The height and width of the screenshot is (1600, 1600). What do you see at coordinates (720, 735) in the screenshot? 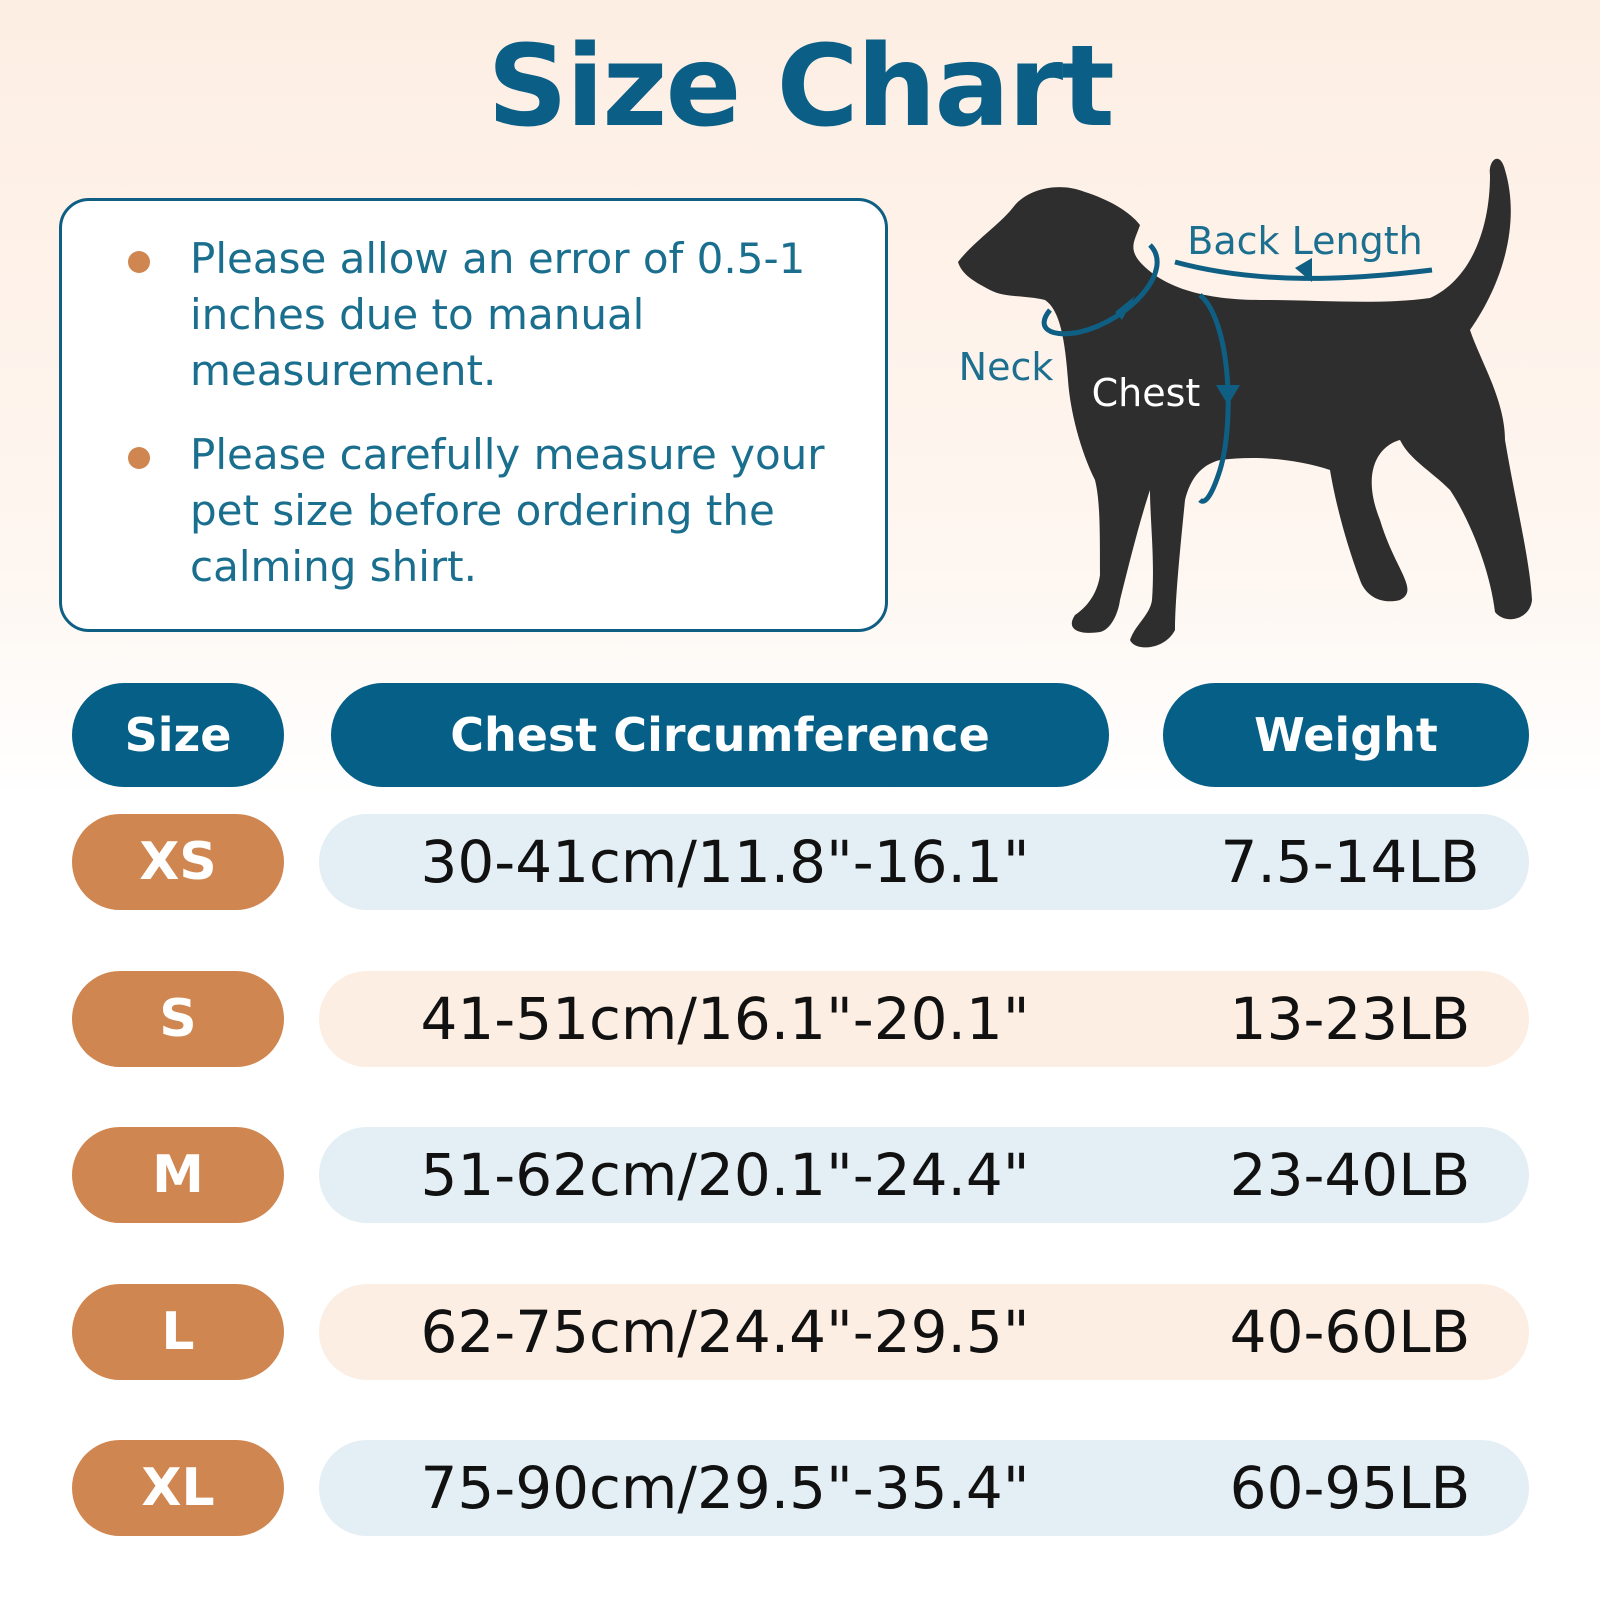
I see `header-cell: Chest Circumference` at bounding box center [720, 735].